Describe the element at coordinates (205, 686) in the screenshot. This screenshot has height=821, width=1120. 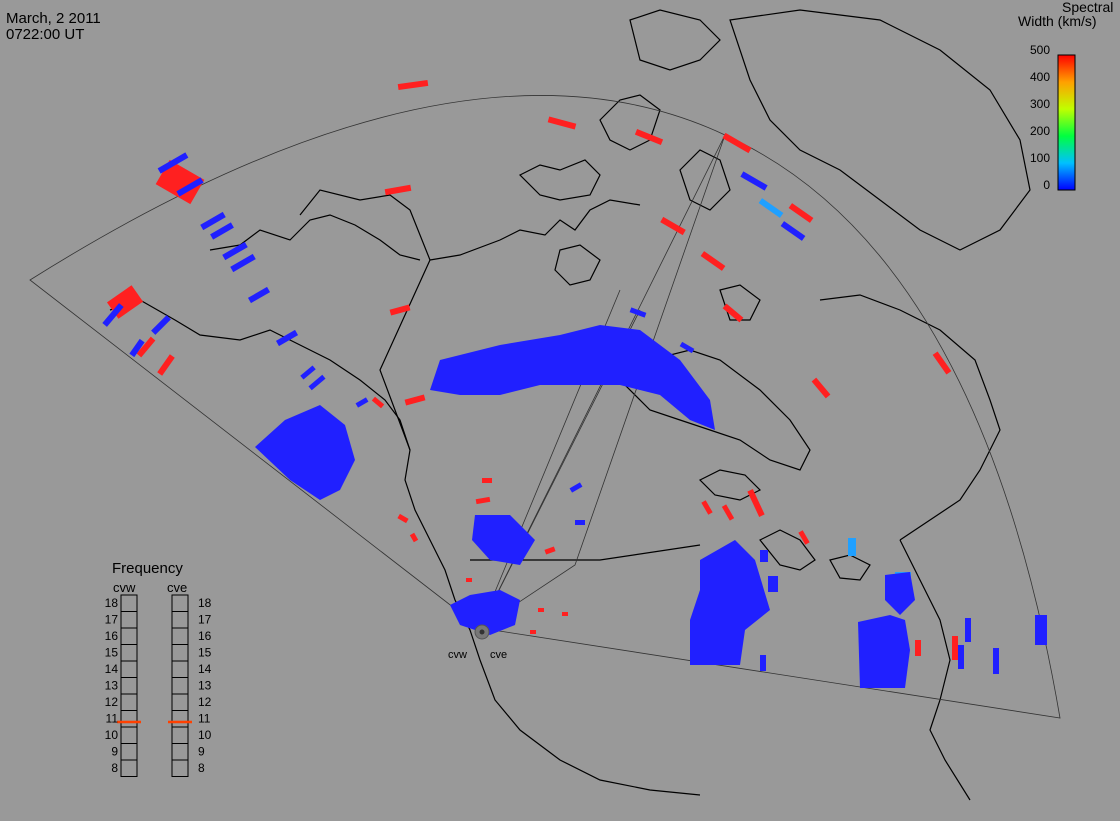
I see `frequency-tick-label: 13` at that location.